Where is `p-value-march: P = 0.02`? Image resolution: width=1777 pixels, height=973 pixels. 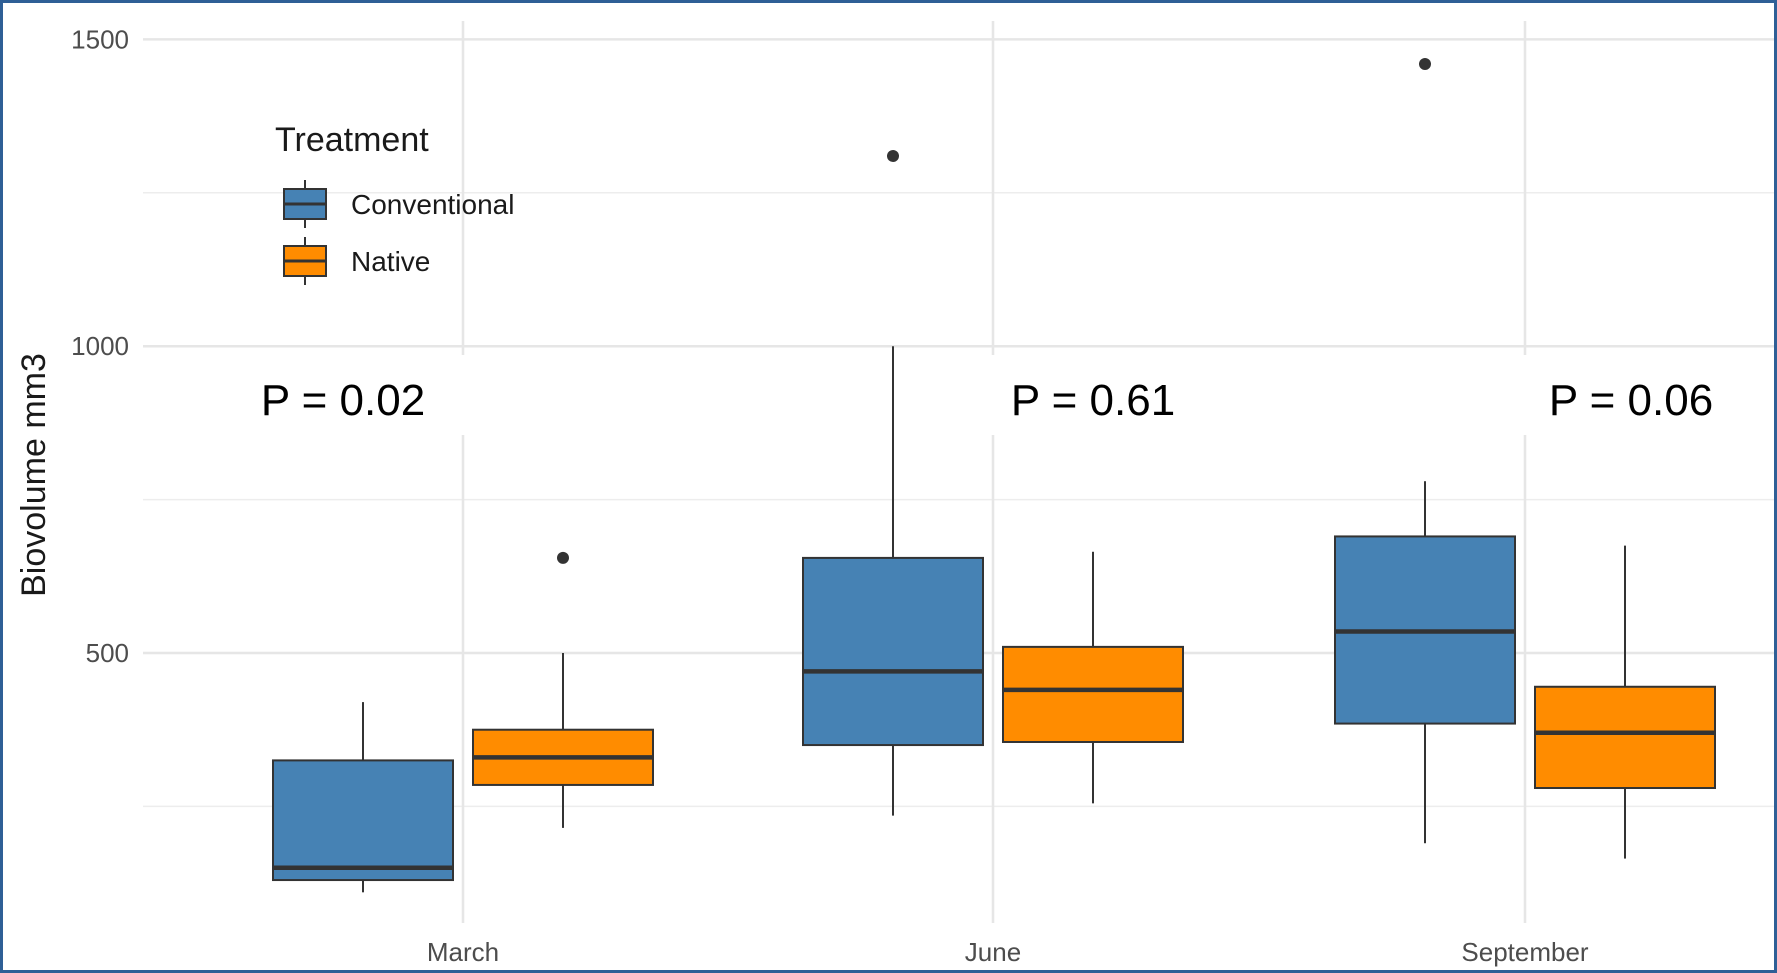
p-value-march: P = 0.02 is located at coordinates (343, 400).